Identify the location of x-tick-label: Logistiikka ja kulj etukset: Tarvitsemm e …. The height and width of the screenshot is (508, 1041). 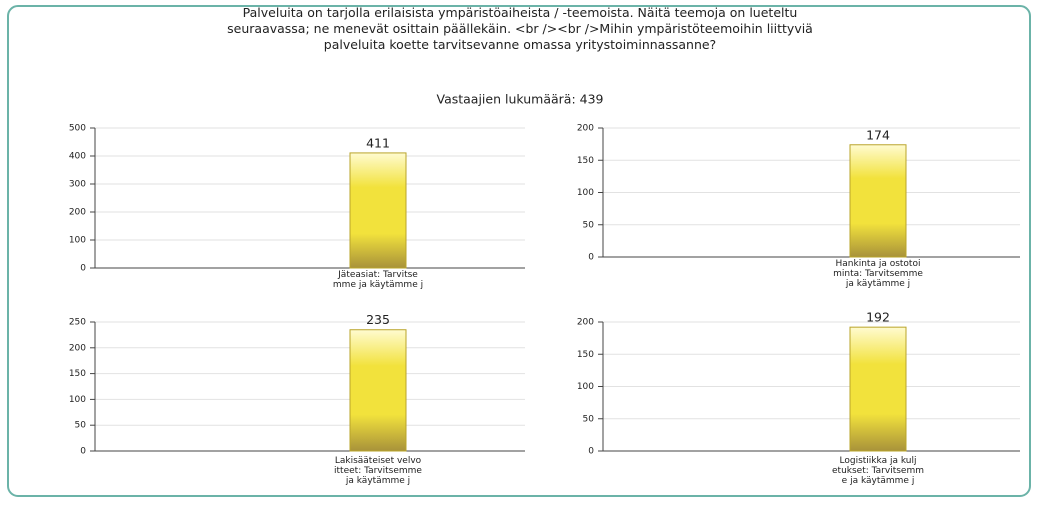
(878, 471).